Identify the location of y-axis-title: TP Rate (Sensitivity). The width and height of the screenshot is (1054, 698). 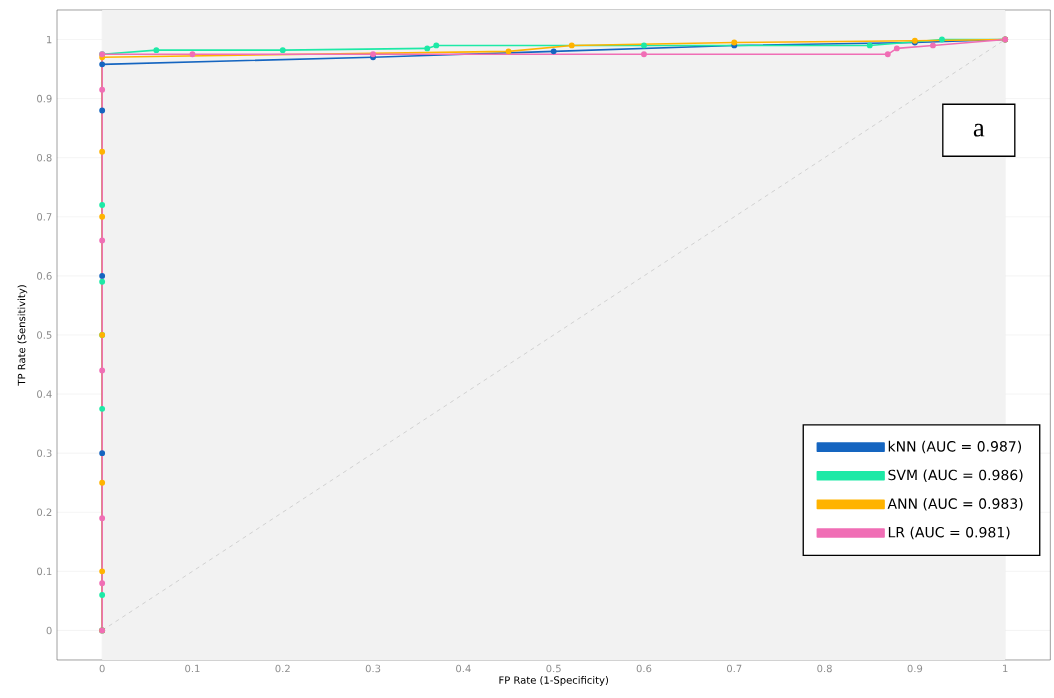
(22, 335).